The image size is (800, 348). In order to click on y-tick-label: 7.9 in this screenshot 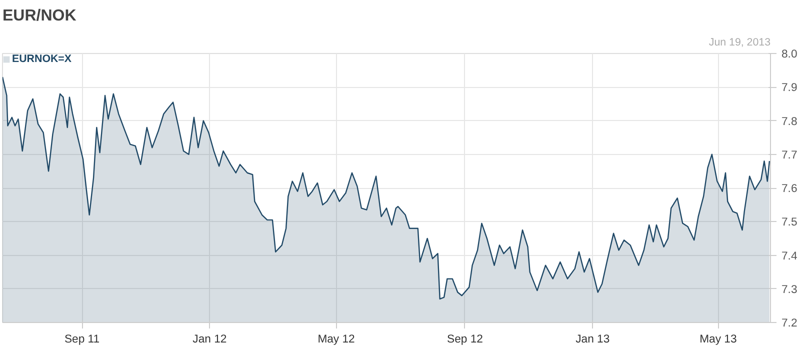, I will do `click(790, 88)`.